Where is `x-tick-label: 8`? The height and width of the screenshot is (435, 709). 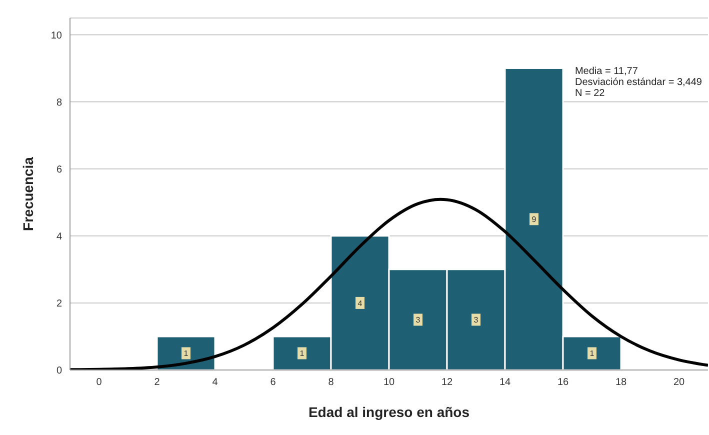
x-tick-label: 8 is located at coordinates (331, 382).